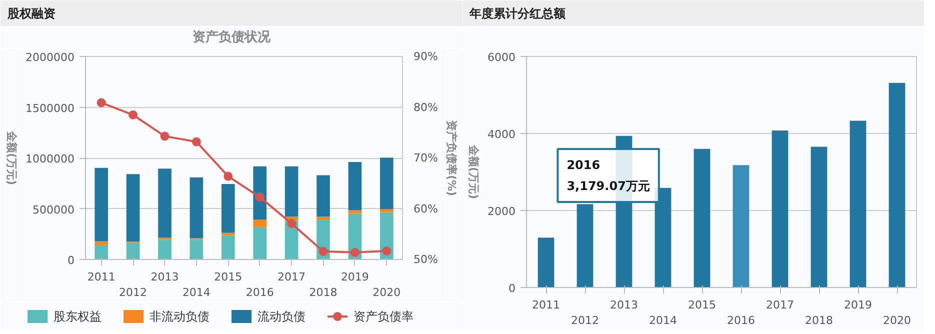 The image size is (935, 334). I want to click on legend-label: 股东权益, so click(78, 317).